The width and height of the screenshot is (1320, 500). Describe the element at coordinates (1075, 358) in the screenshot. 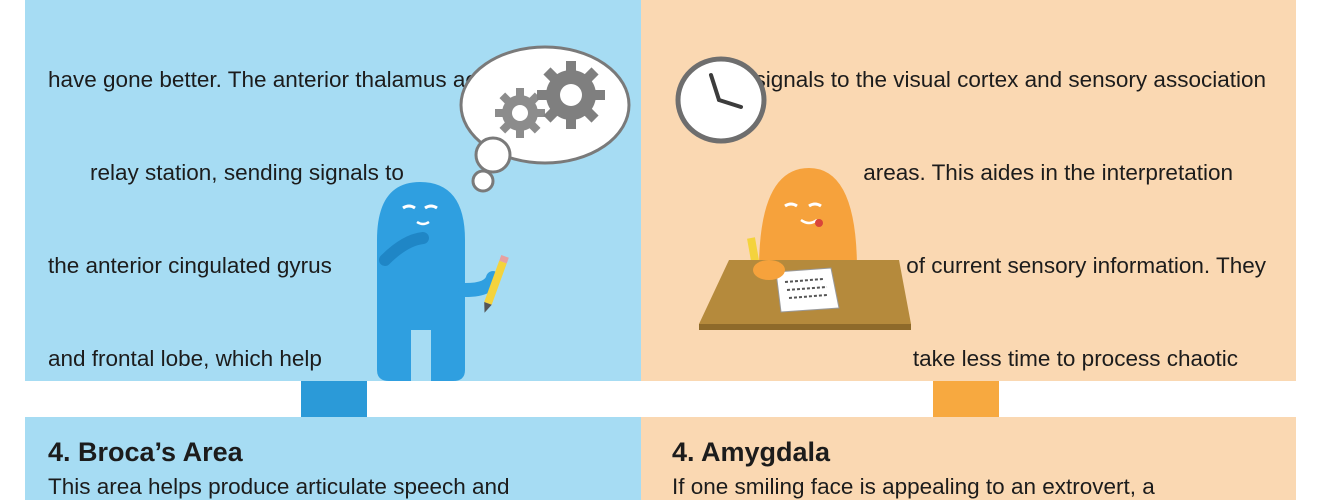

I see `text-line: take less time to process chaotic` at that location.